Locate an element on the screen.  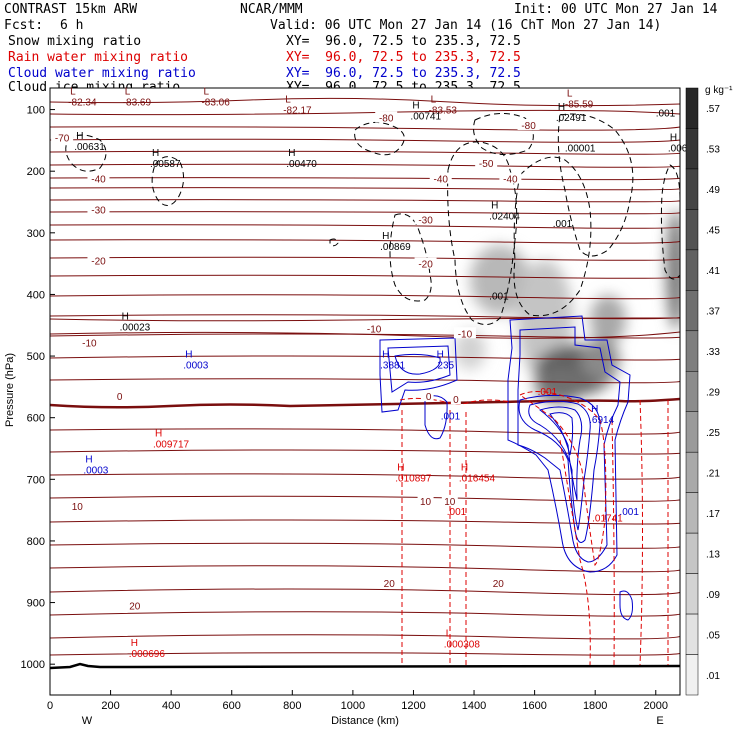
temperature-label: -20 is located at coordinates (98, 262).